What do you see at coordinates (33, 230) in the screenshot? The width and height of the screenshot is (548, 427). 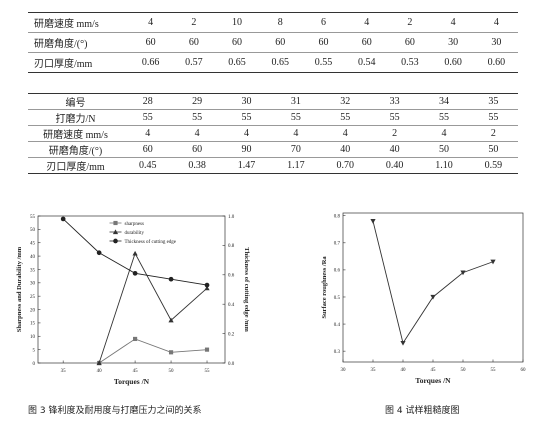 I see `y-tick-label: 50` at bounding box center [33, 230].